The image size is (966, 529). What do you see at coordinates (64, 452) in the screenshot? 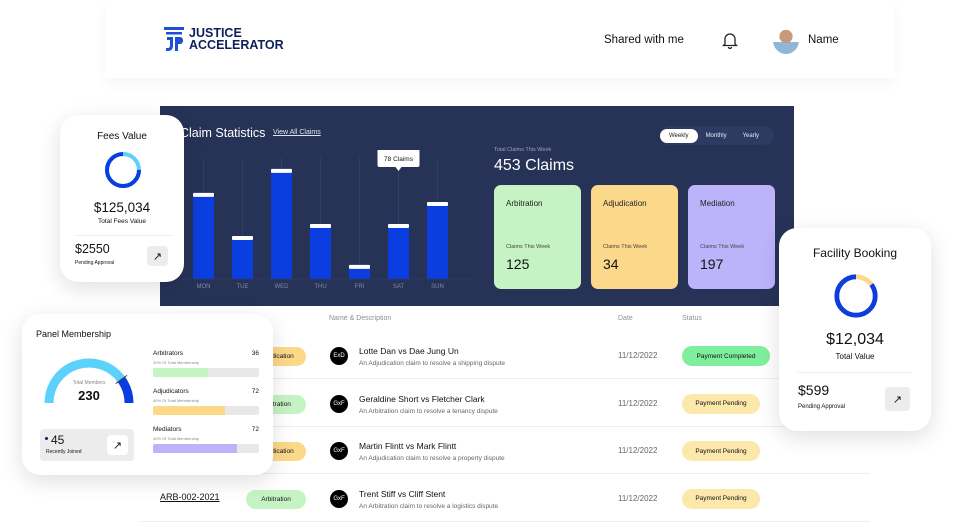
I see `recent-label: Recently Joined` at bounding box center [64, 452].